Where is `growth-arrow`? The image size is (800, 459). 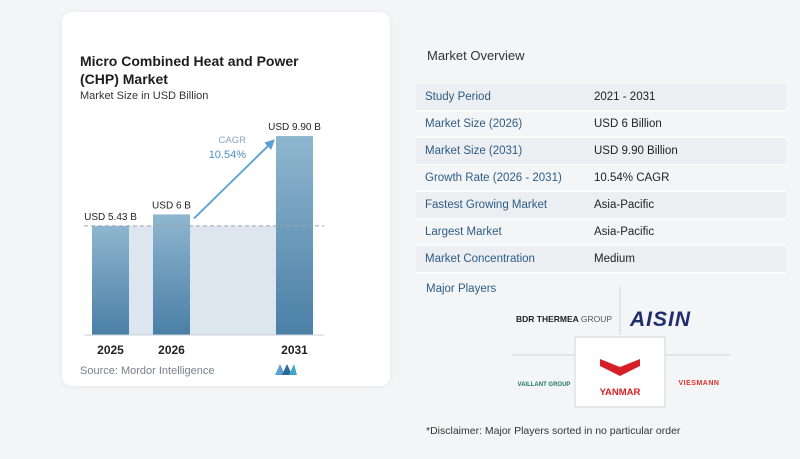 growth-arrow is located at coordinates (234, 179).